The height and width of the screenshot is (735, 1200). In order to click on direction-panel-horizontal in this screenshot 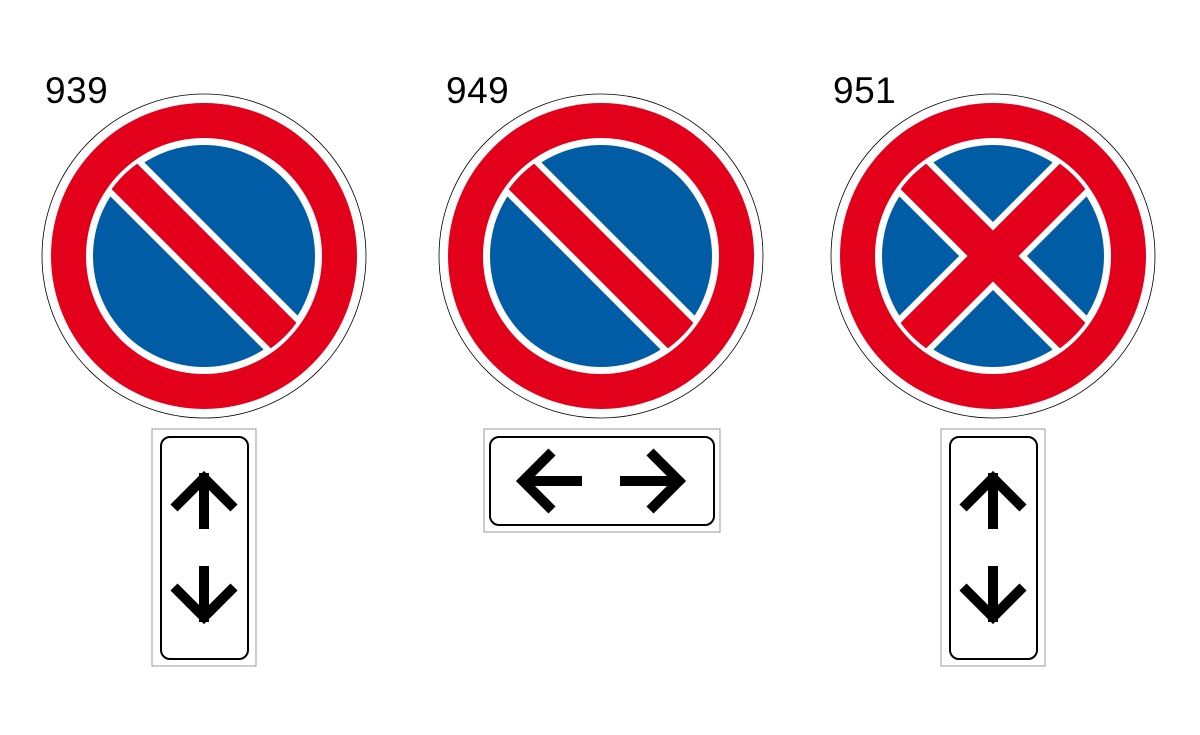, I will do `click(602, 480)`.